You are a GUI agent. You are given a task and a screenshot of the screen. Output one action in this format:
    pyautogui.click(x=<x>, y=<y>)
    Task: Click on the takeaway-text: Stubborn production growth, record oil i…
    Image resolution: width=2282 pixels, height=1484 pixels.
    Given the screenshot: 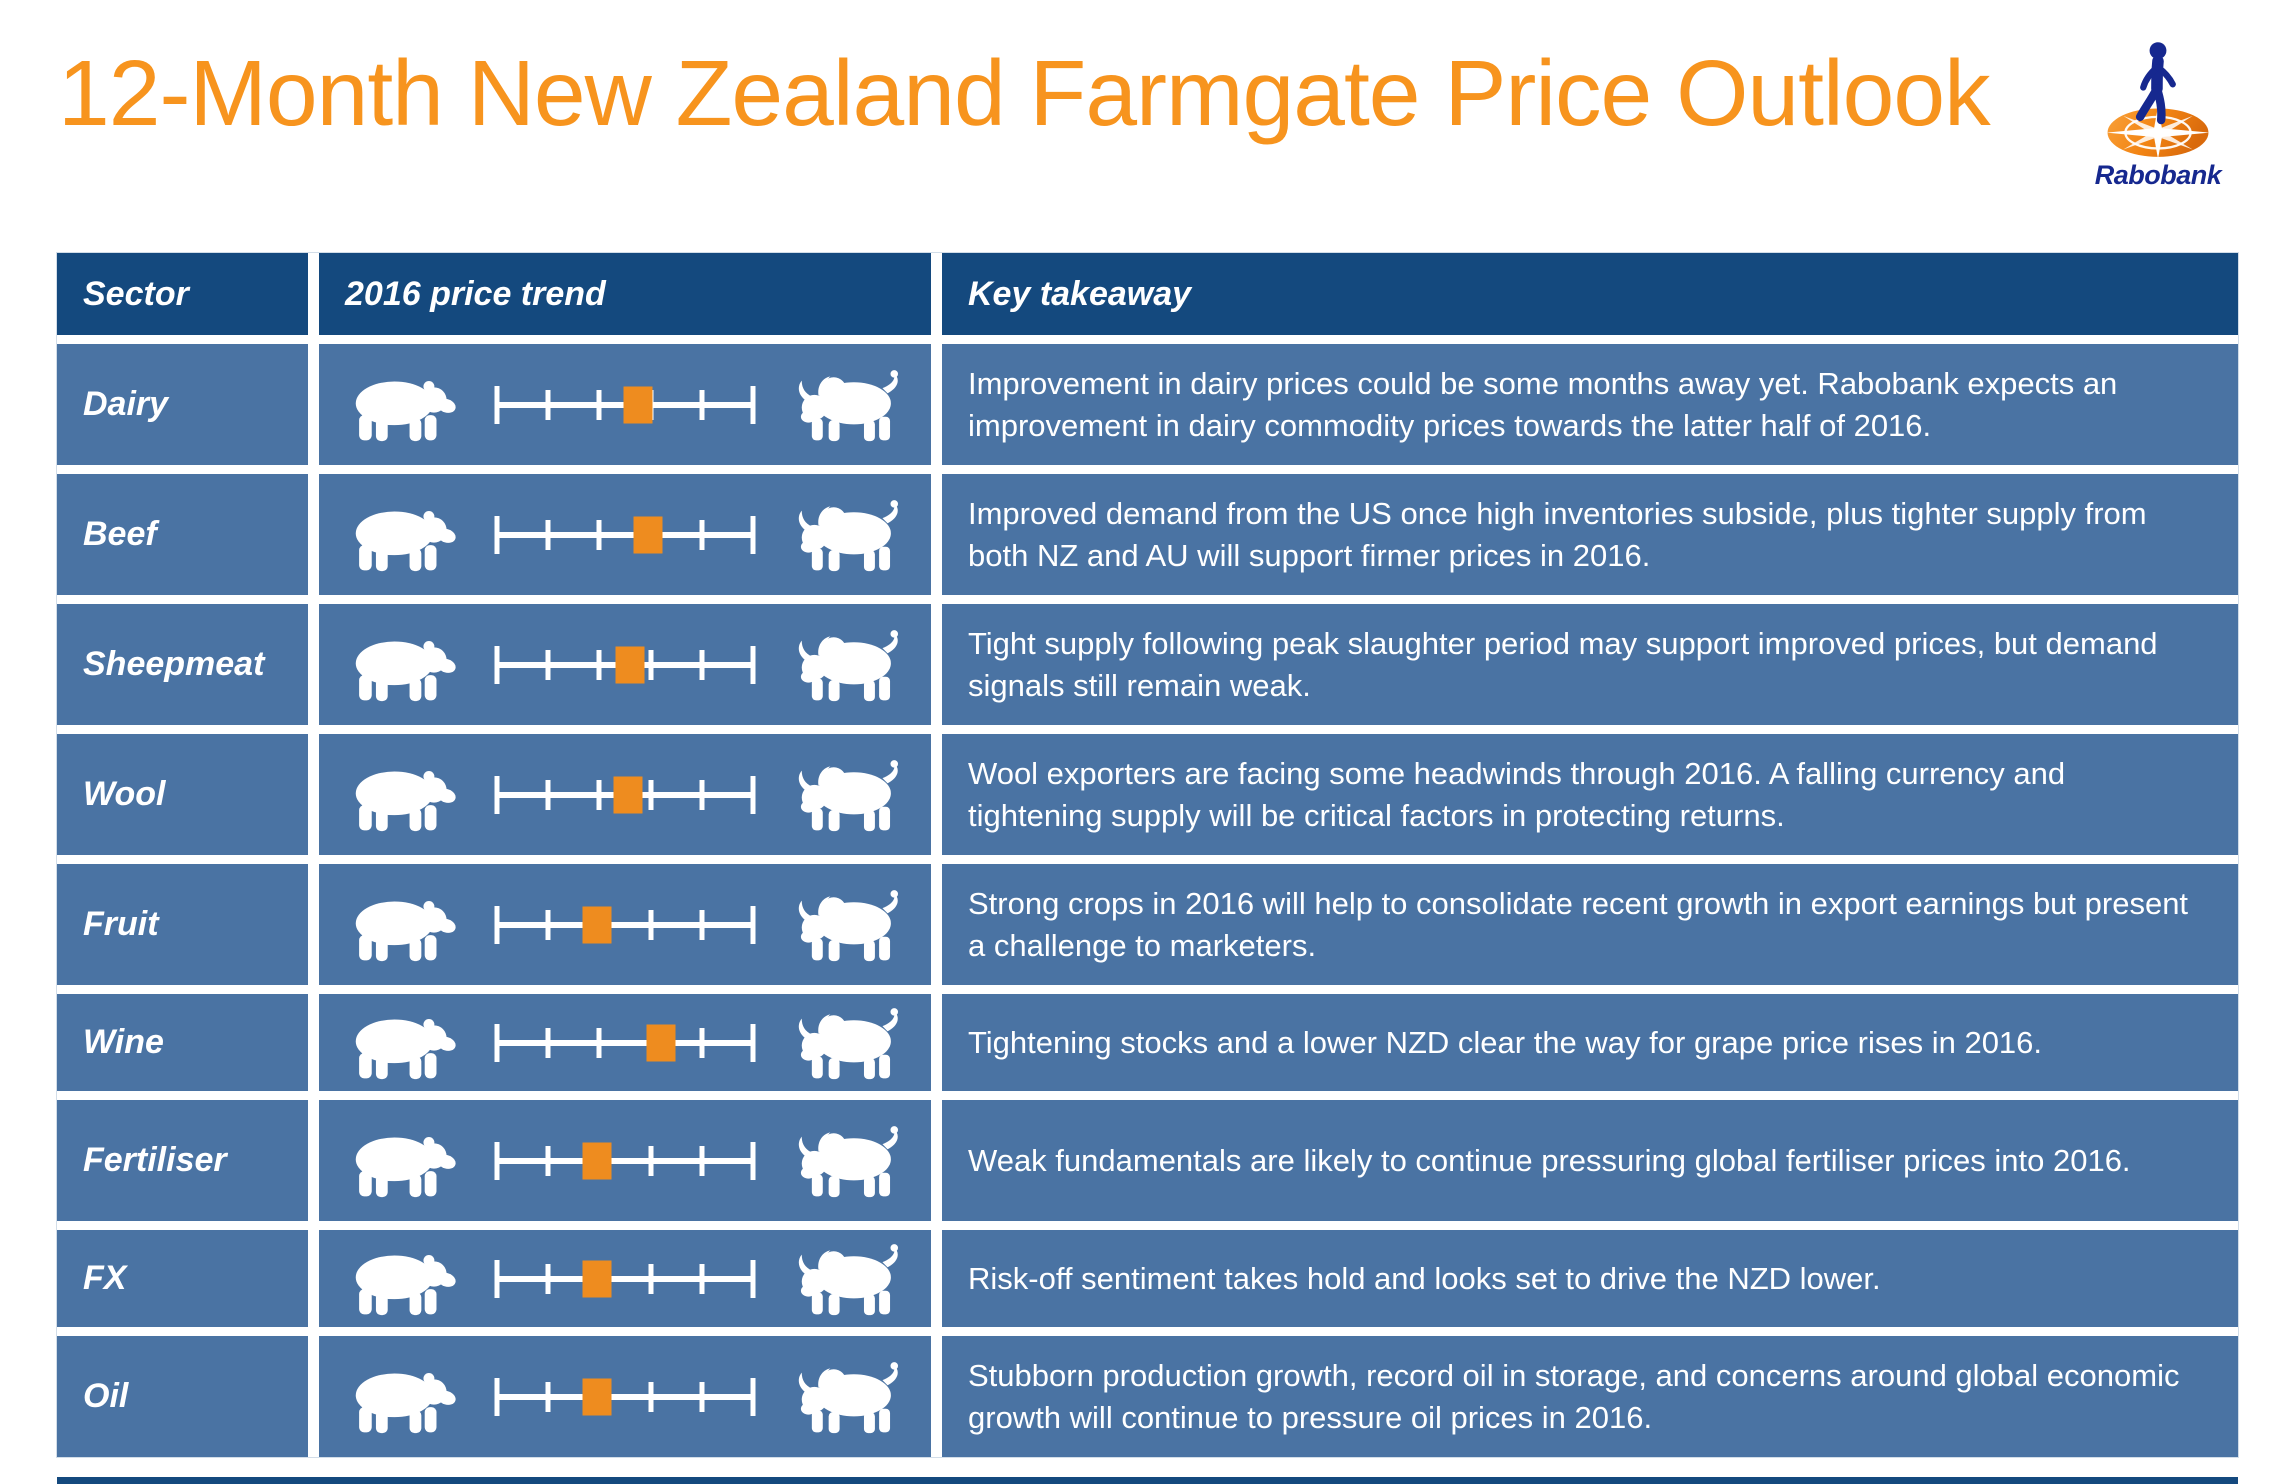 What is the action you would take?
    pyautogui.click(x=1574, y=1396)
    